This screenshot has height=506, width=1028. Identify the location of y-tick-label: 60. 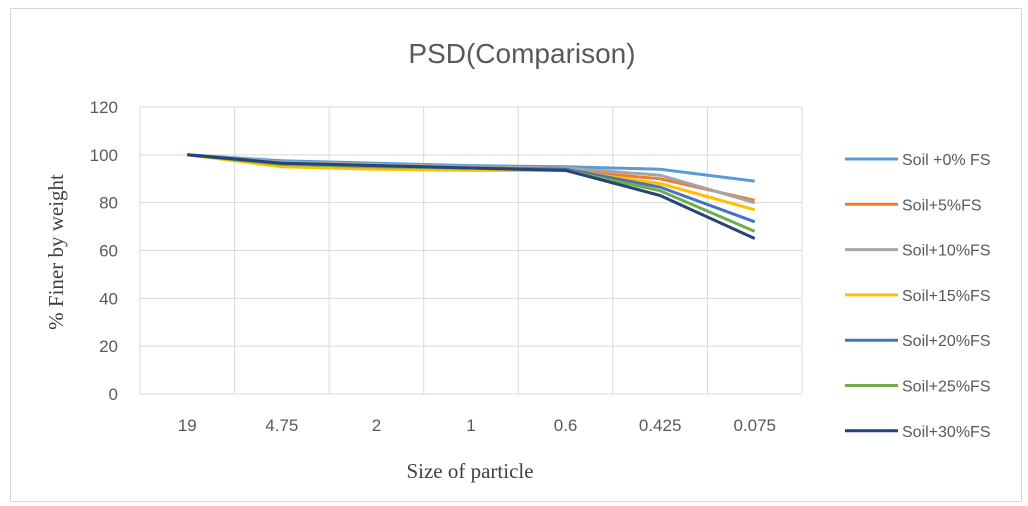
(108, 251).